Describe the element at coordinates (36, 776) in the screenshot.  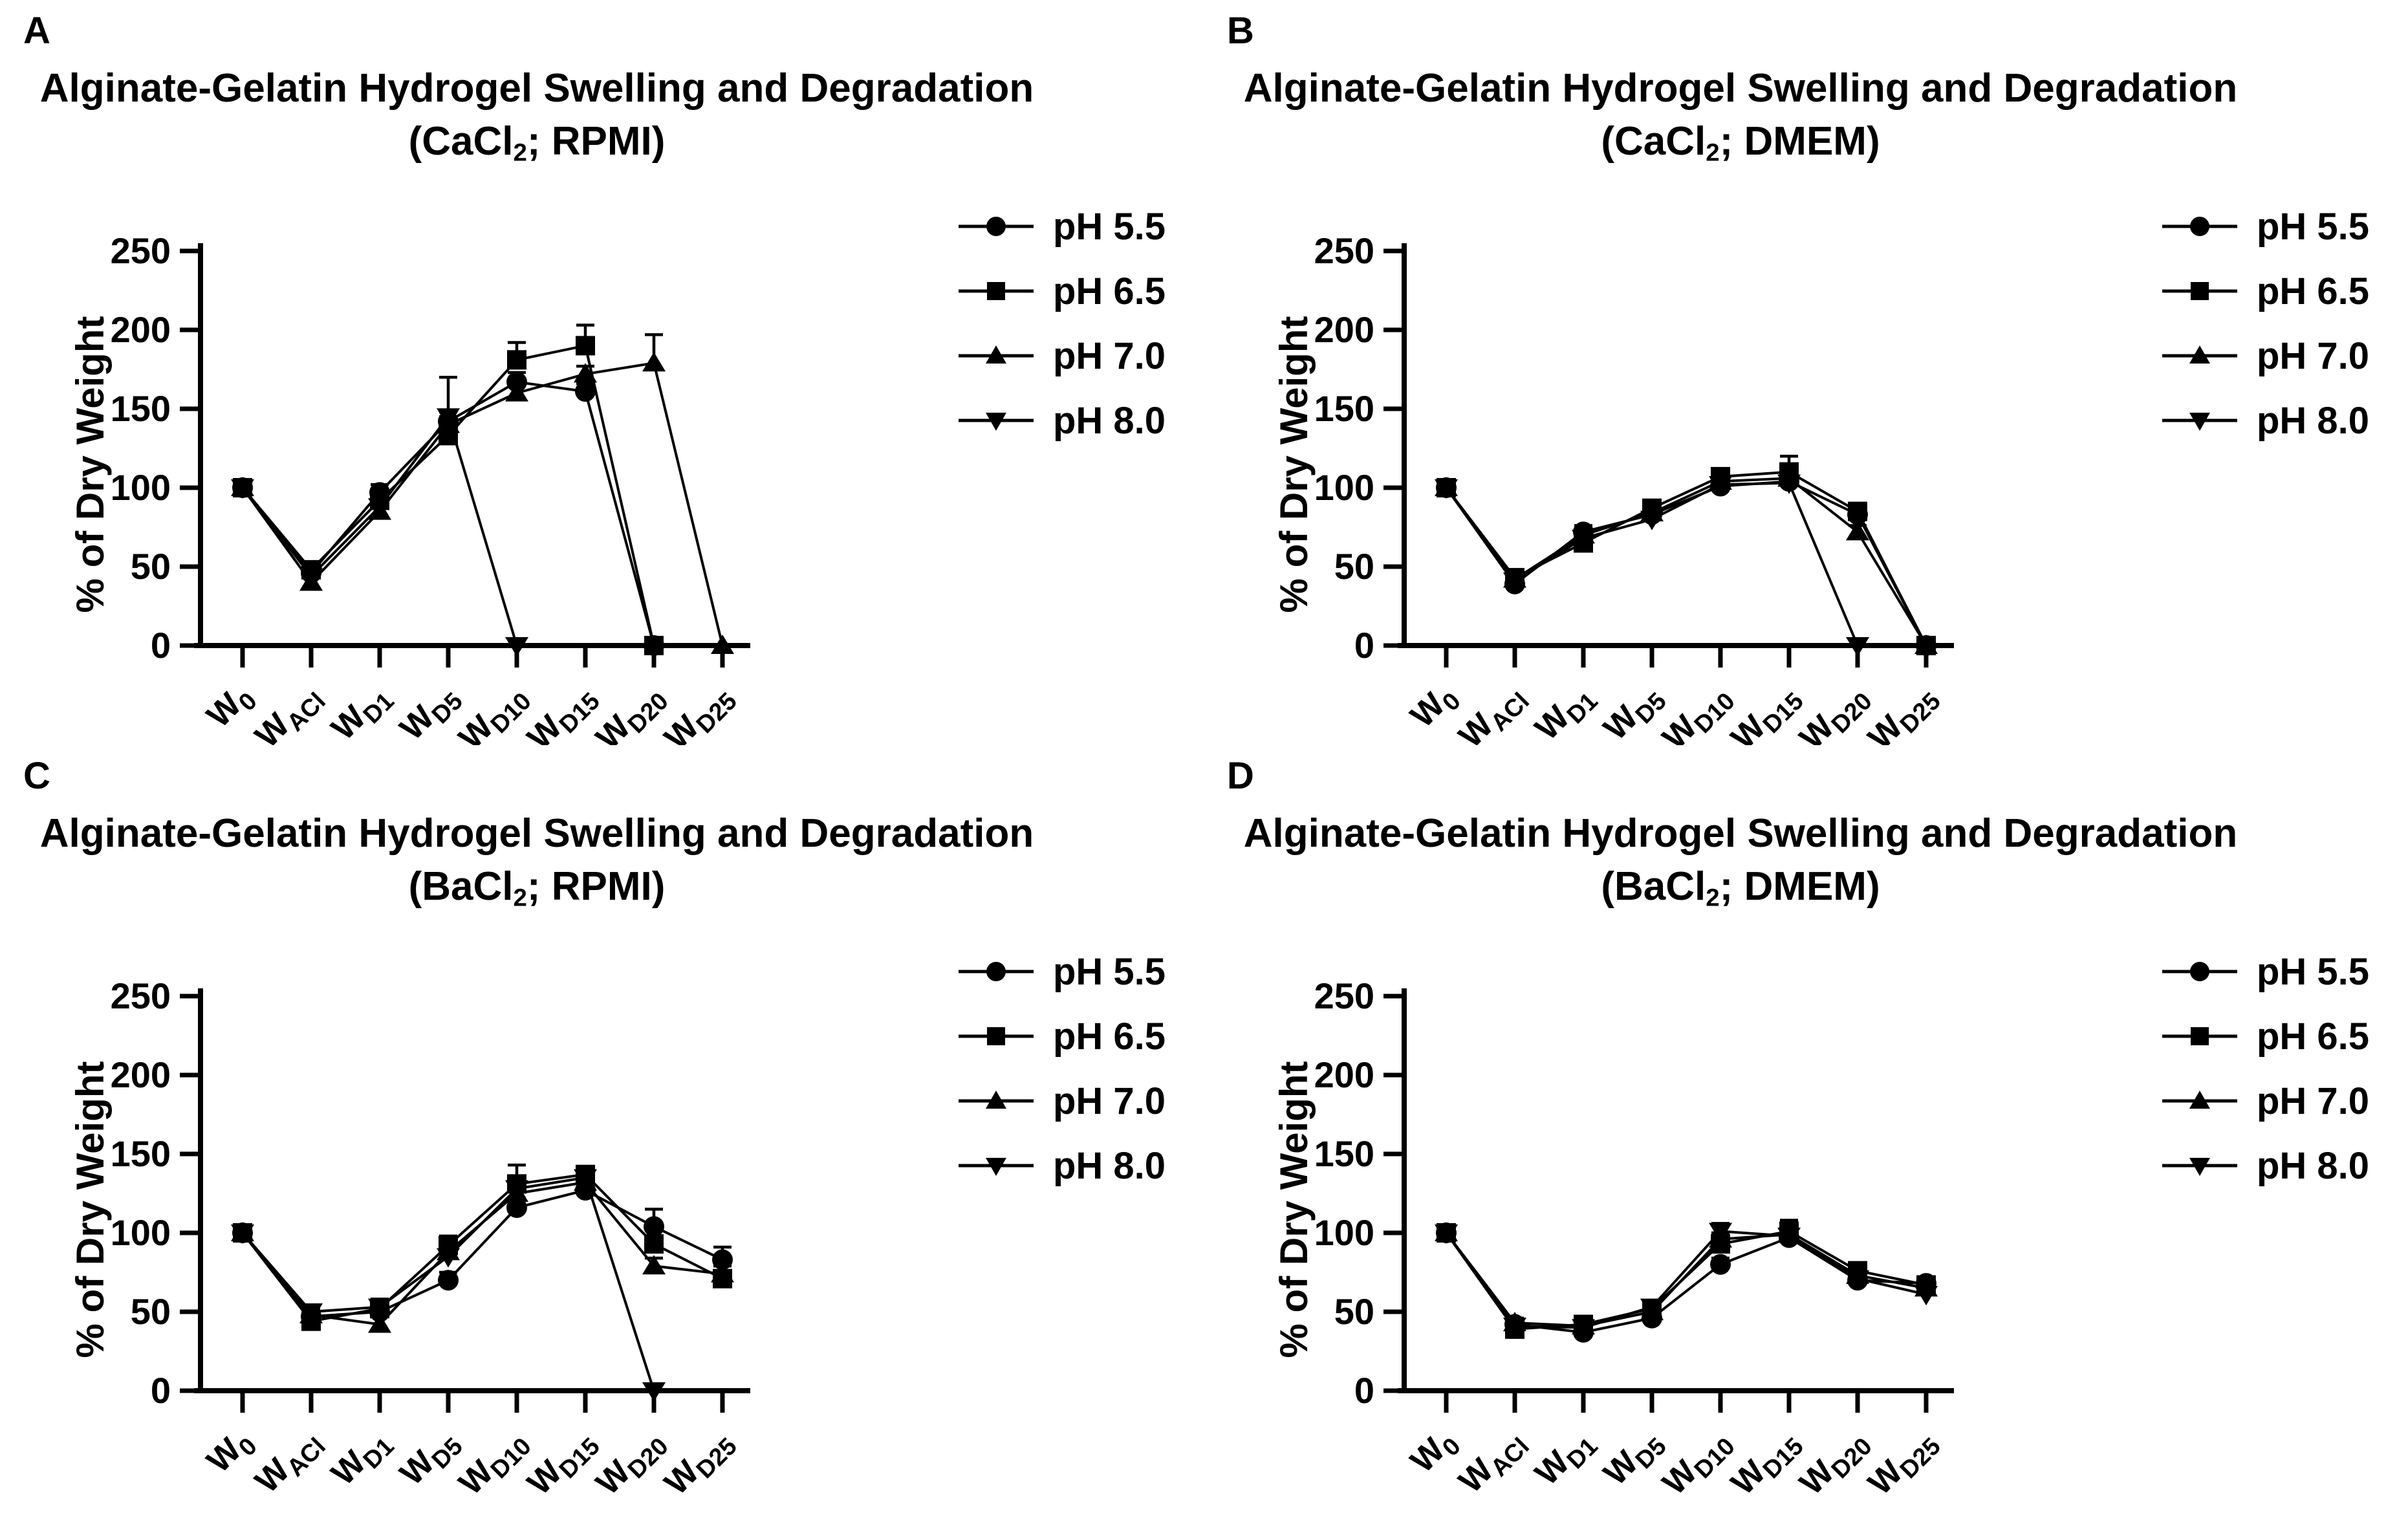
I see `panel-letter-C: C` at that location.